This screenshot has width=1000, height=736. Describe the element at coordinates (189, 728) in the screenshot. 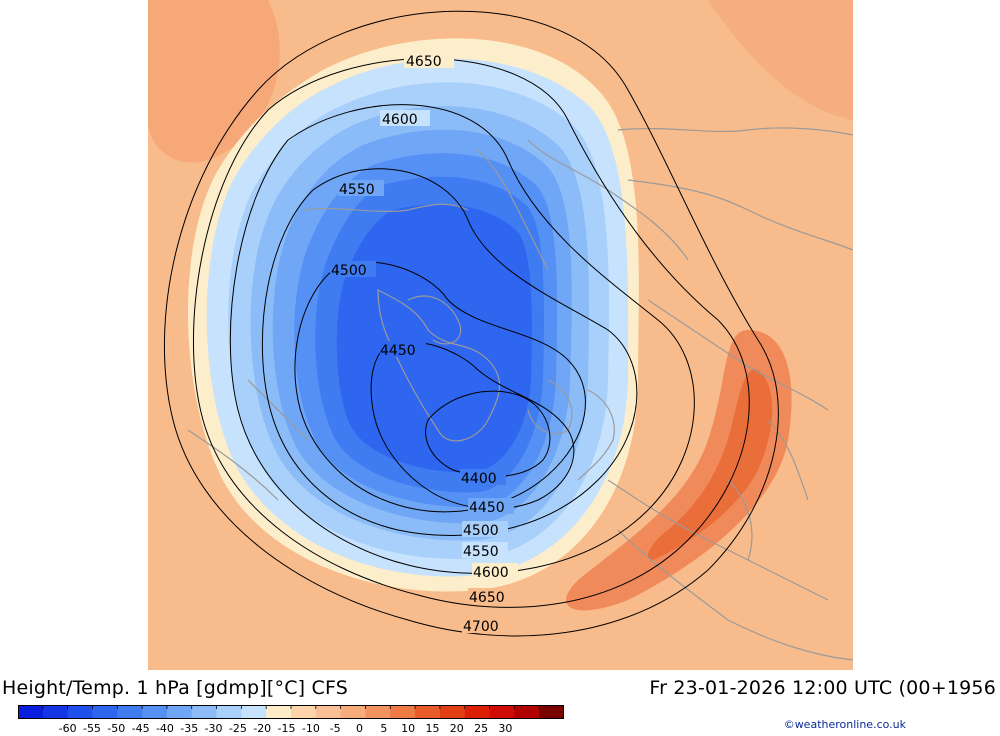

I see `colorbar-label: -35` at that location.